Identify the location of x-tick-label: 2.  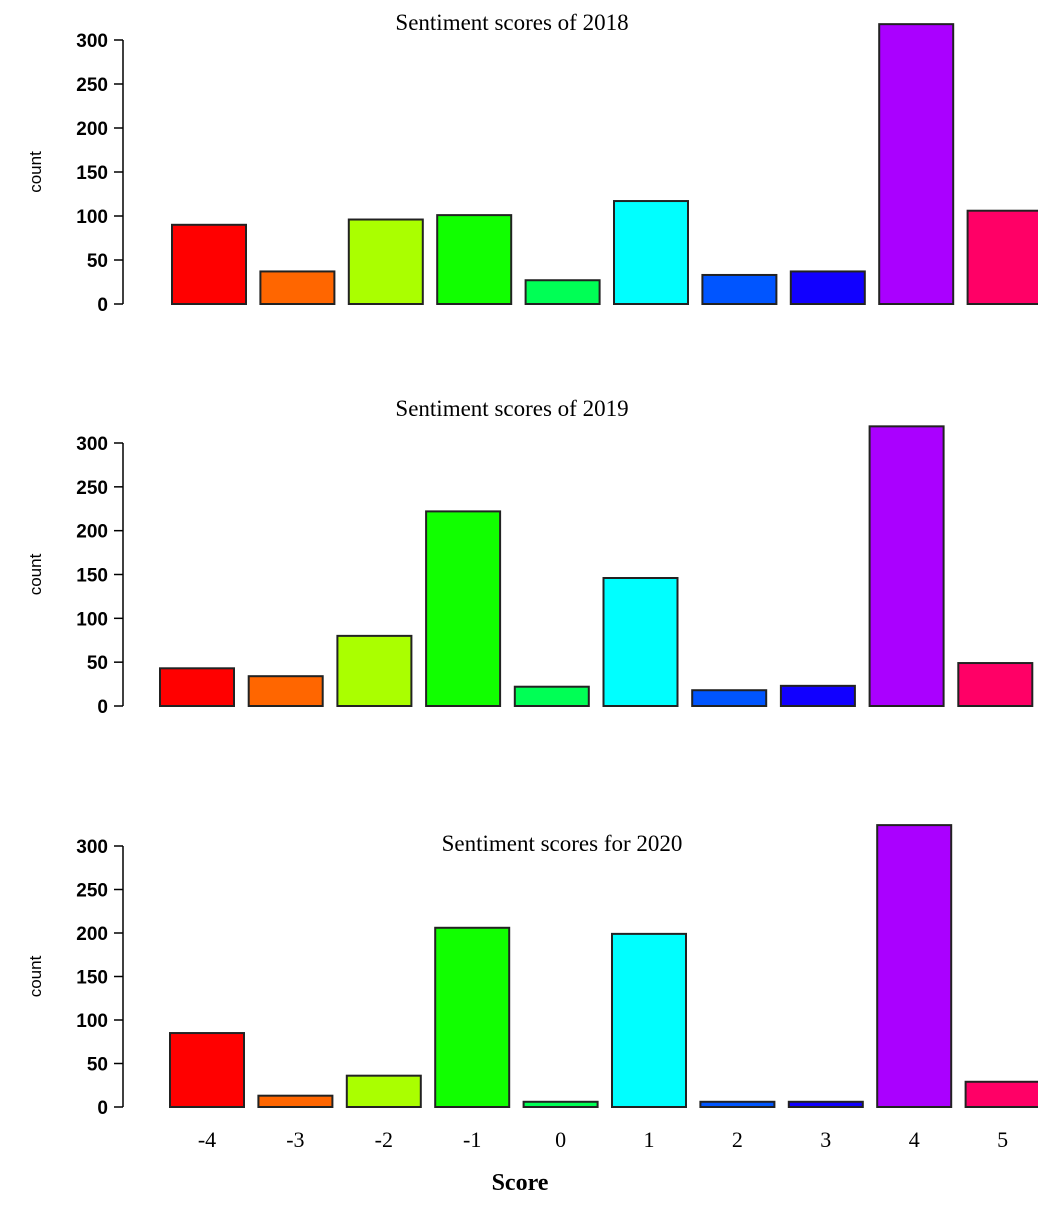
(737, 1139).